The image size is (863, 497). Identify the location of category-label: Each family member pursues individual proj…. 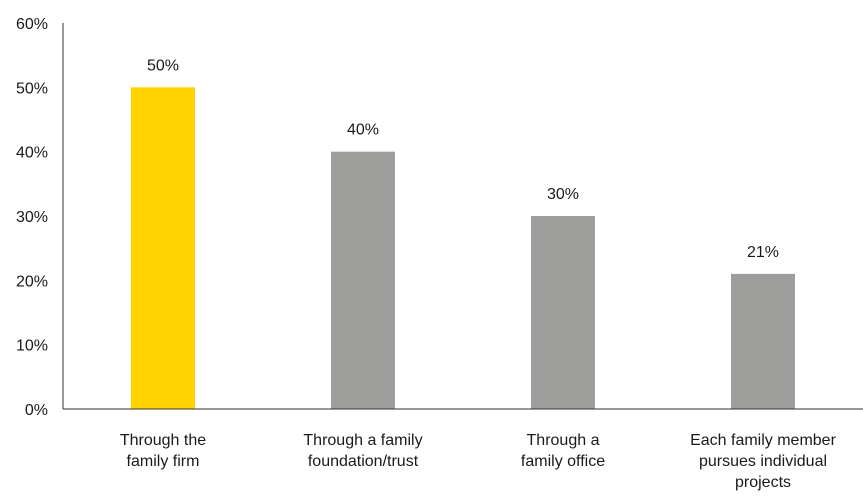
(763, 461).